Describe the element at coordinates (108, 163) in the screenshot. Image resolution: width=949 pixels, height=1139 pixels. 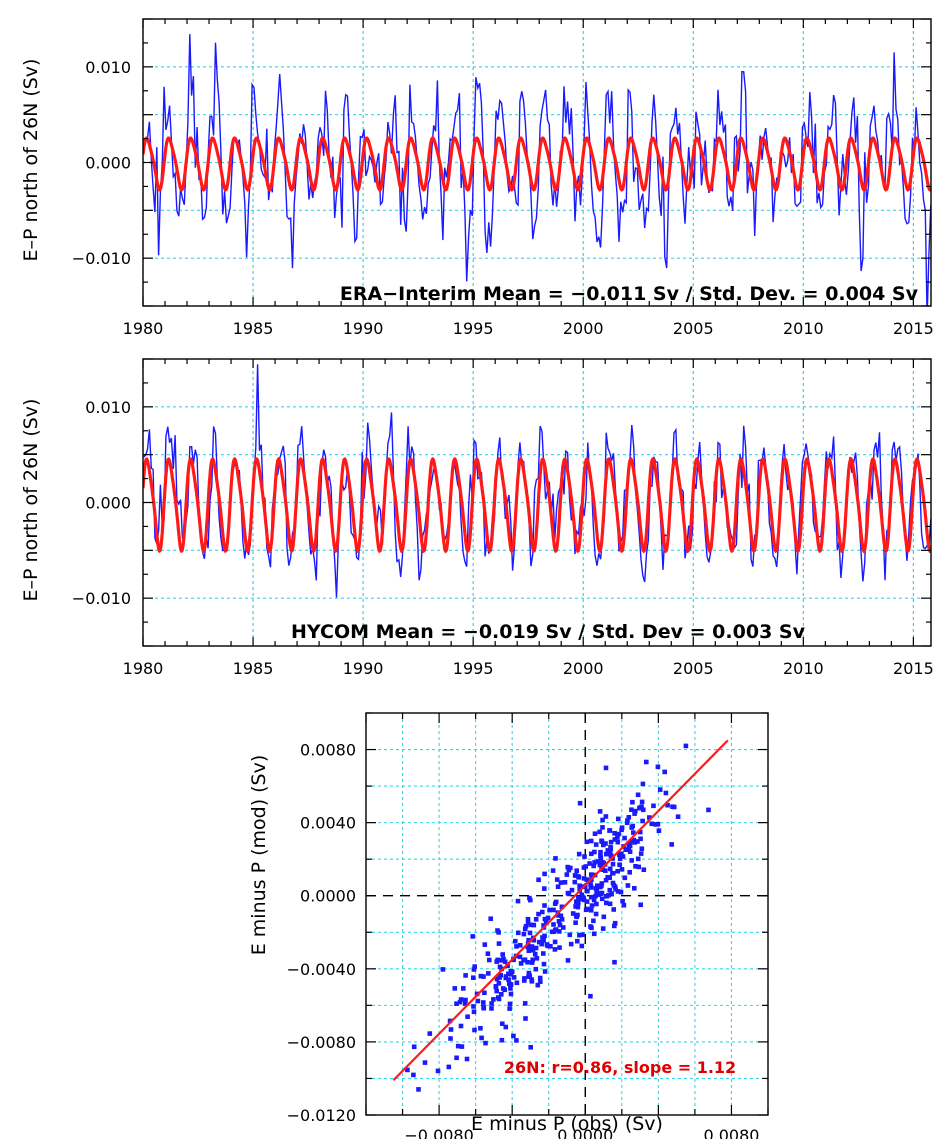
I see `y-tick-label: 0.000` at that location.